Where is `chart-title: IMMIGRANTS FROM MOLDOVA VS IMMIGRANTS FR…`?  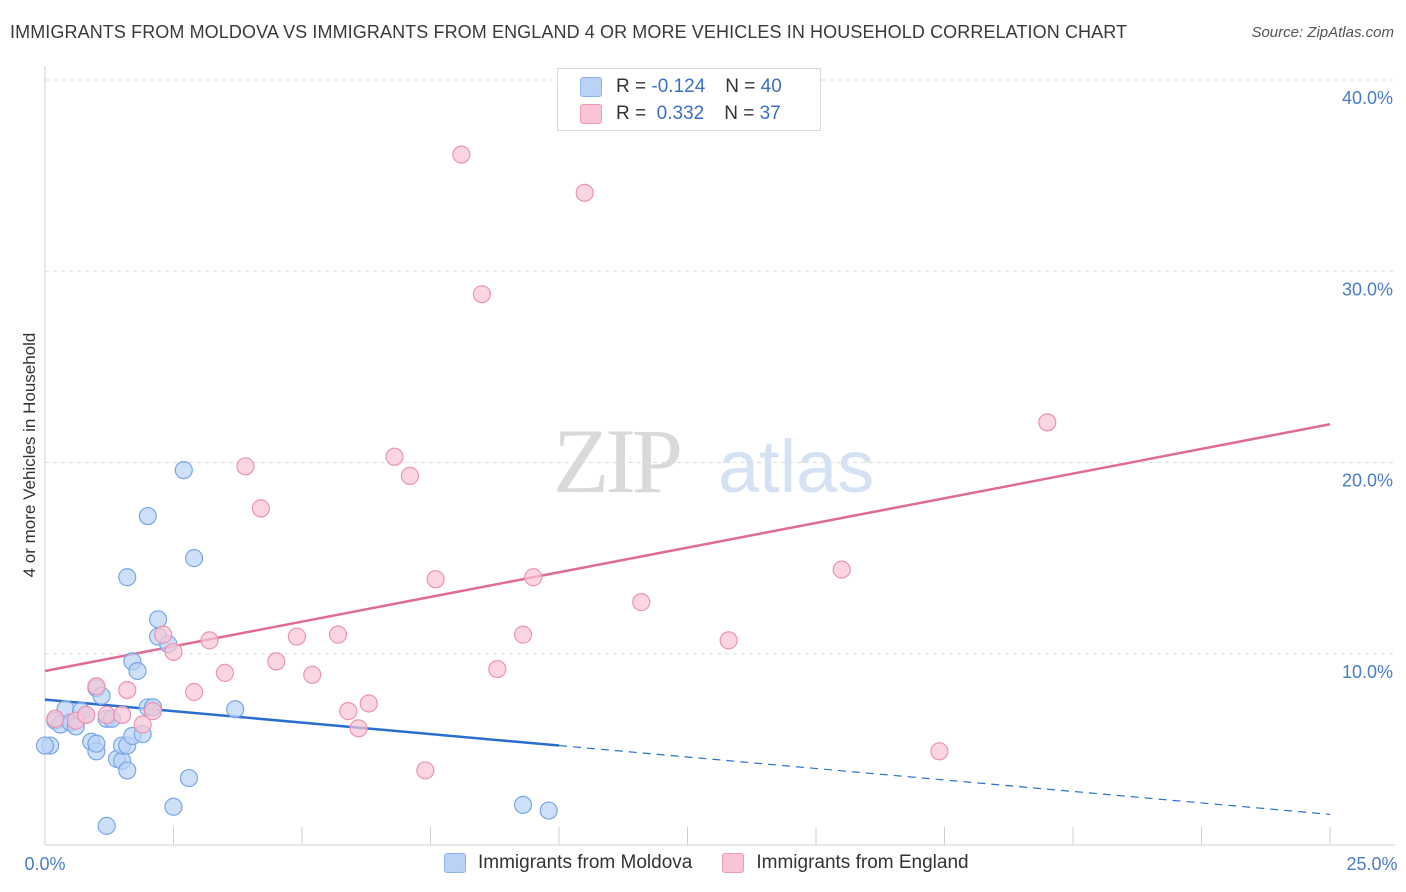
chart-title: IMMIGRANTS FROM MOLDOVA VS IMMIGRANTS FR… is located at coordinates (569, 32).